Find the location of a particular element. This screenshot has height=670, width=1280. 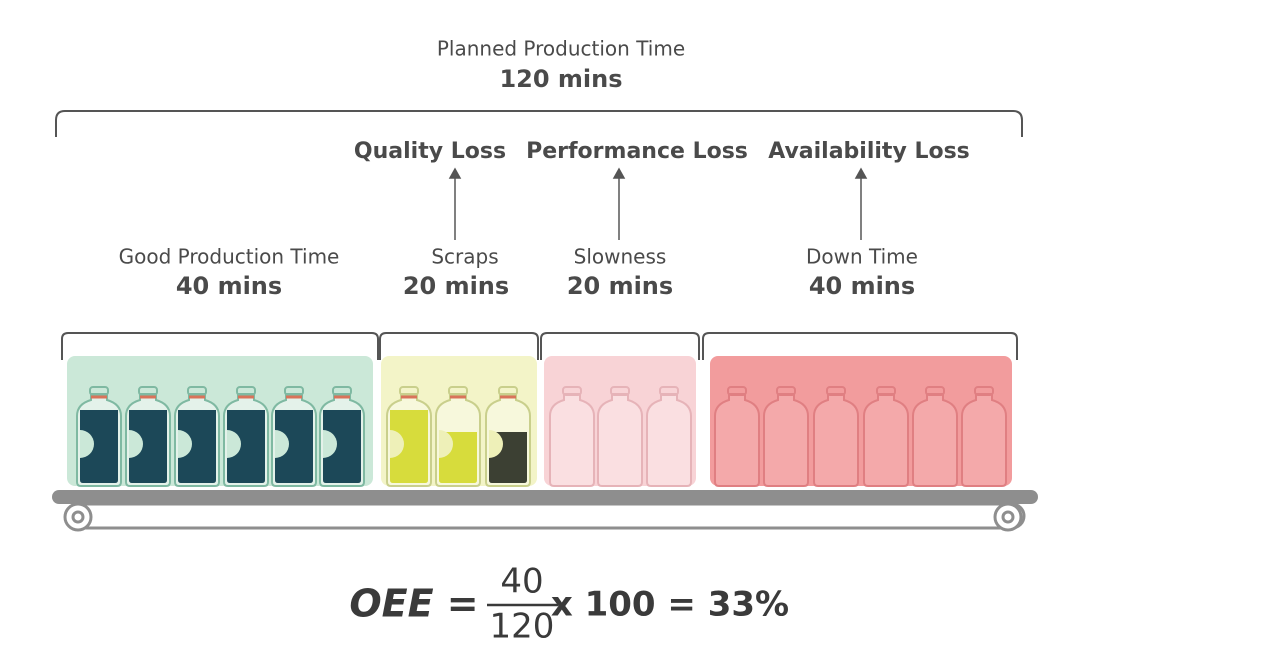

formula-rhs: x 100 = 33% is located at coordinates (670, 605).